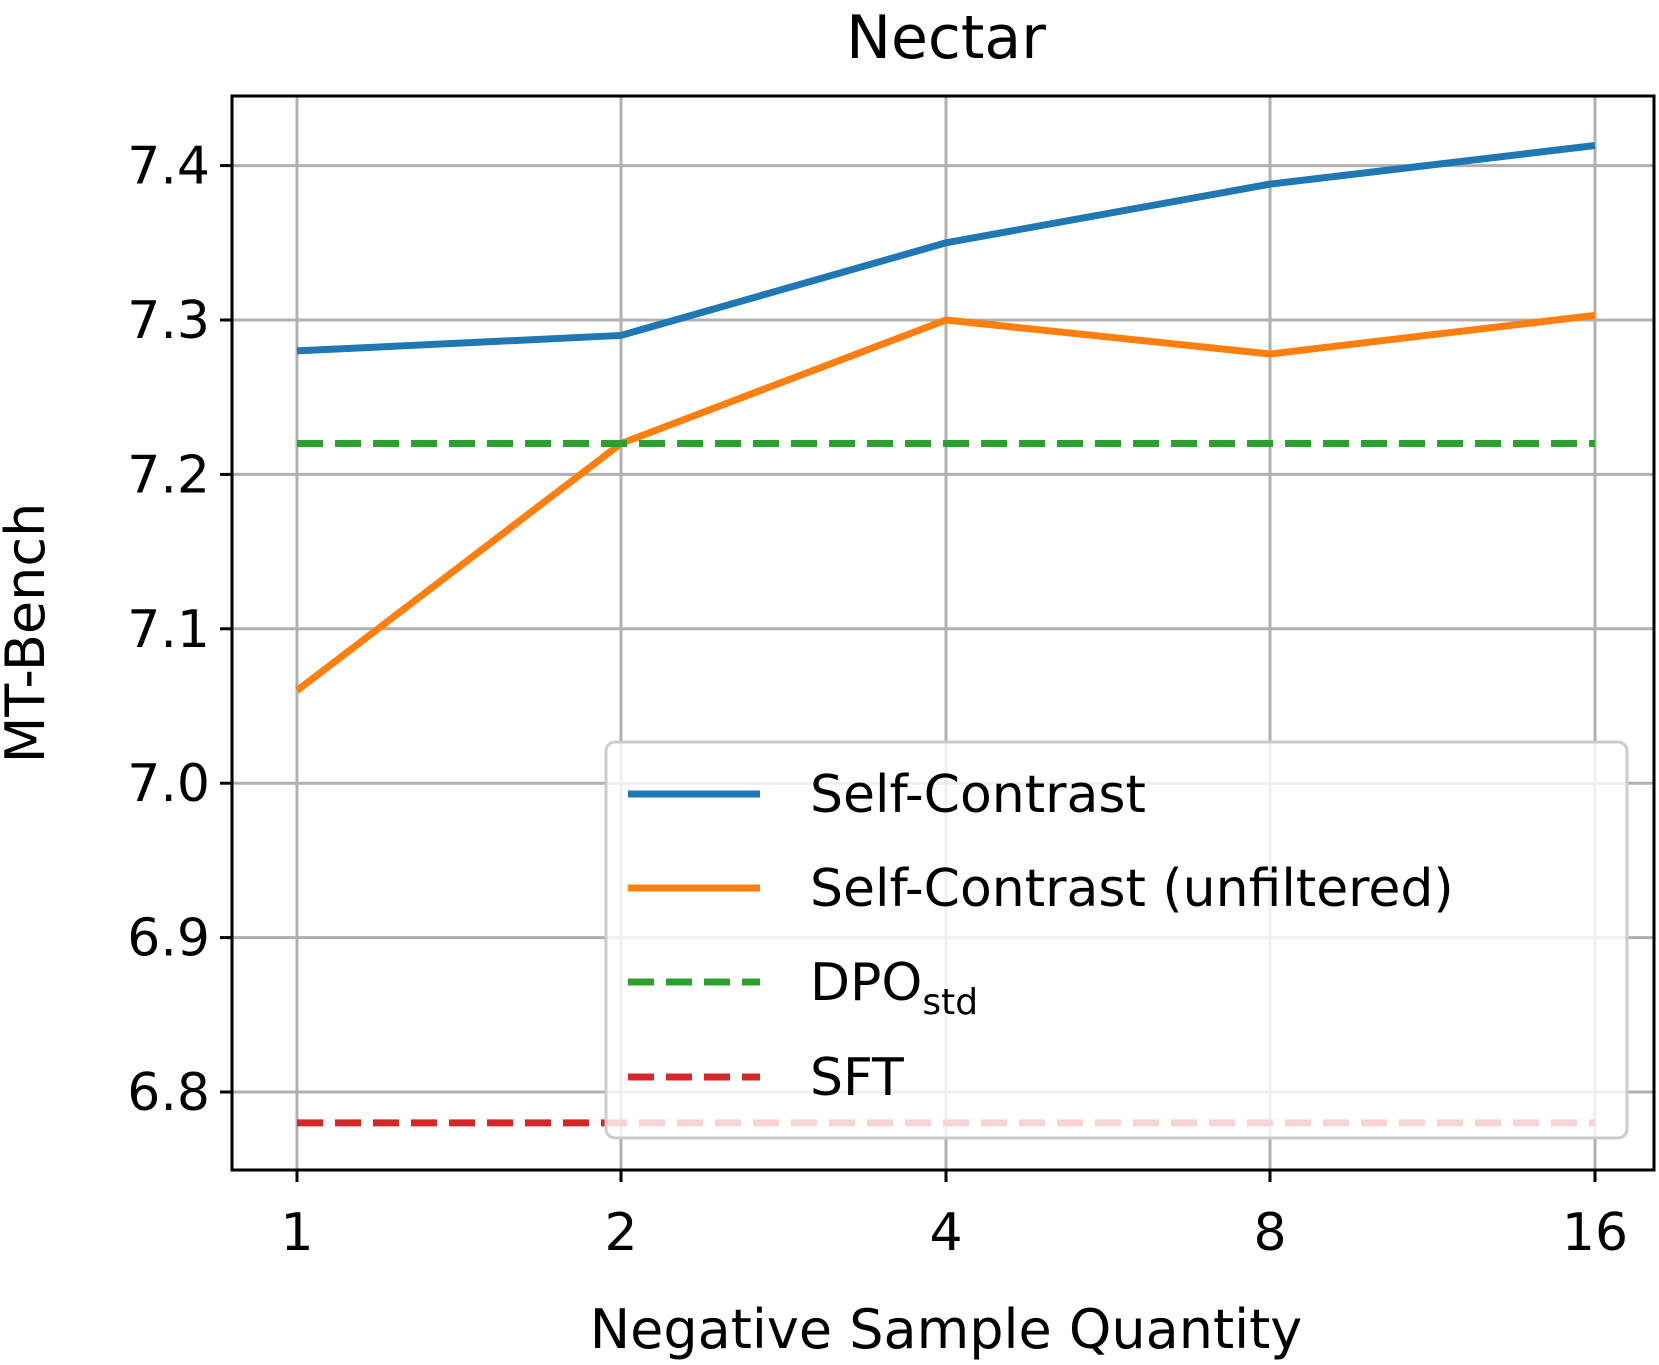 This screenshot has height=1365, width=1659. I want to click on x-tick-label: 4, so click(945, 1233).